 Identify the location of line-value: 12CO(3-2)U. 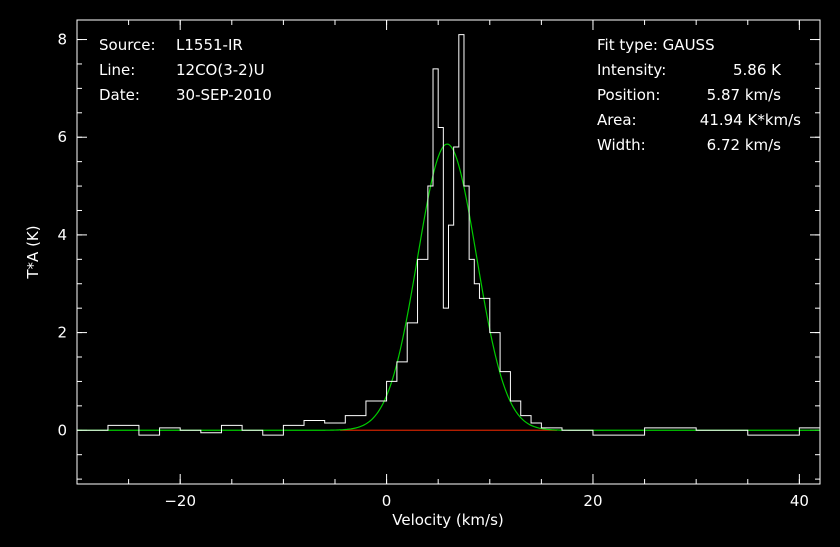
(220, 70).